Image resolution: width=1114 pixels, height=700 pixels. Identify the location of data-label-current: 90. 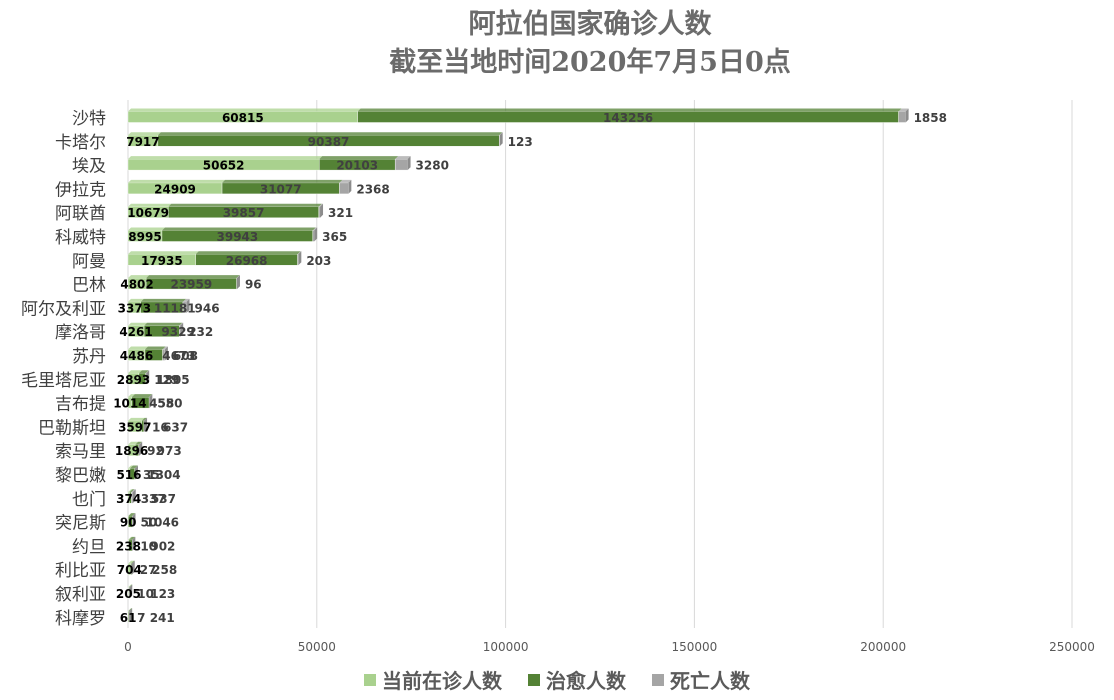
(128, 523).